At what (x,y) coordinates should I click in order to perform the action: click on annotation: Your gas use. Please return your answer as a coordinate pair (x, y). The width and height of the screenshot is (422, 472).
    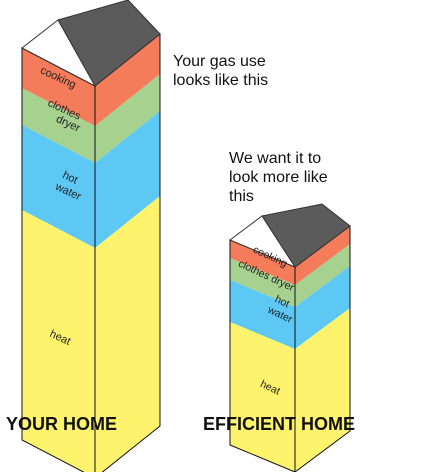
    Looking at the image, I should click on (219, 61).